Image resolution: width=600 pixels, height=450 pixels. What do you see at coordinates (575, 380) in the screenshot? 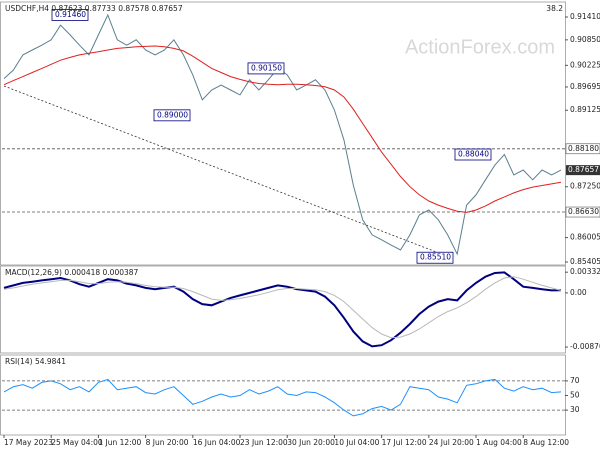
I see `y-tick-label: 70` at bounding box center [575, 380].